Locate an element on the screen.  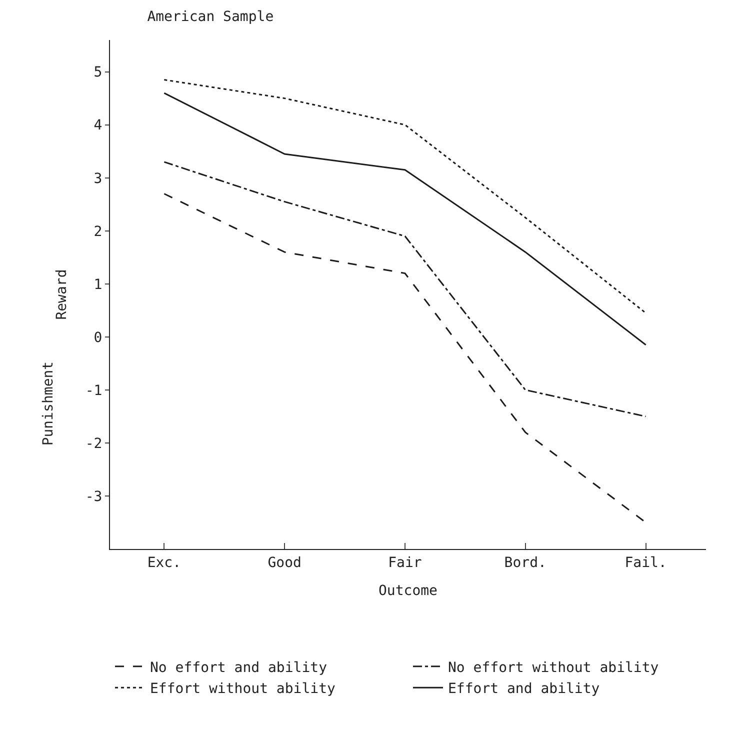
legend-label: No effort and ability is located at coordinates (239, 668).